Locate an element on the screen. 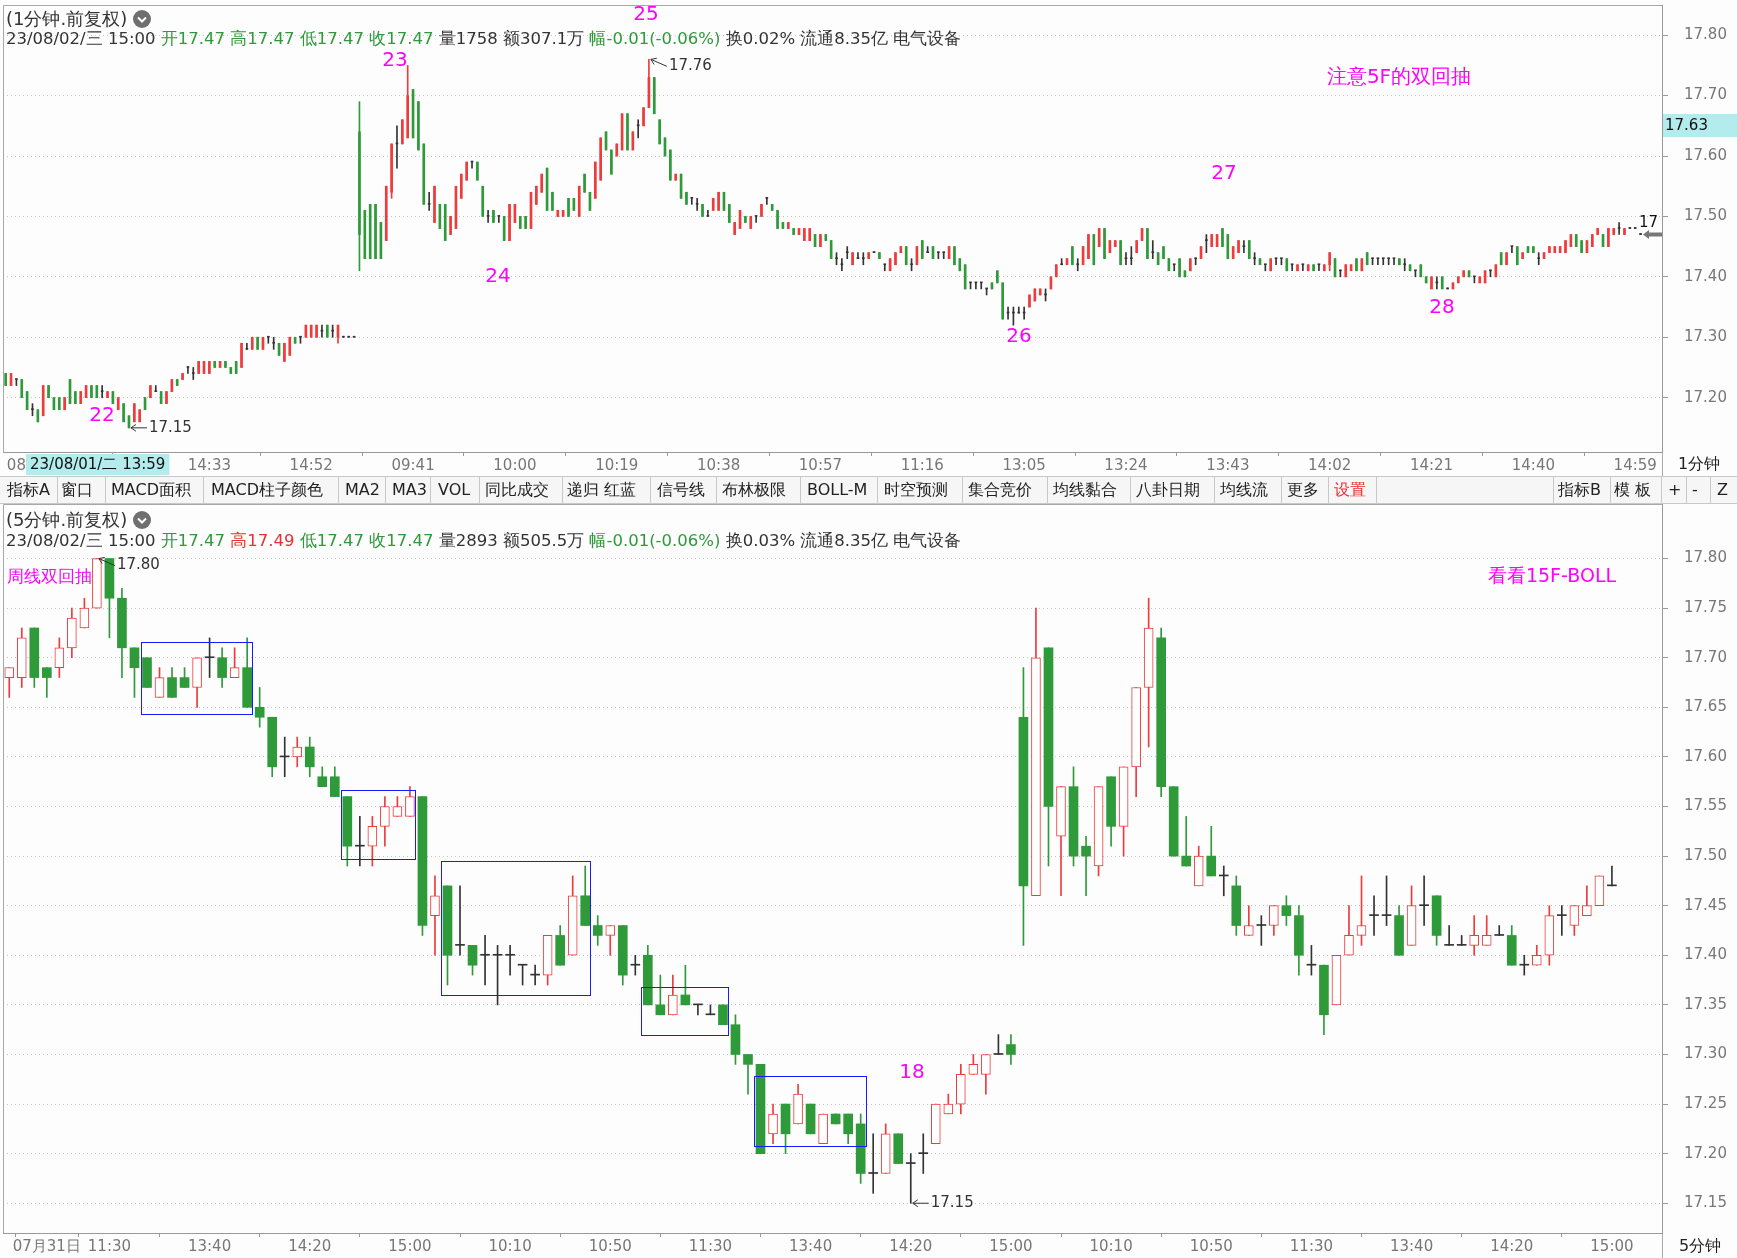  text: 递归 红蓝 is located at coordinates (602, 490).